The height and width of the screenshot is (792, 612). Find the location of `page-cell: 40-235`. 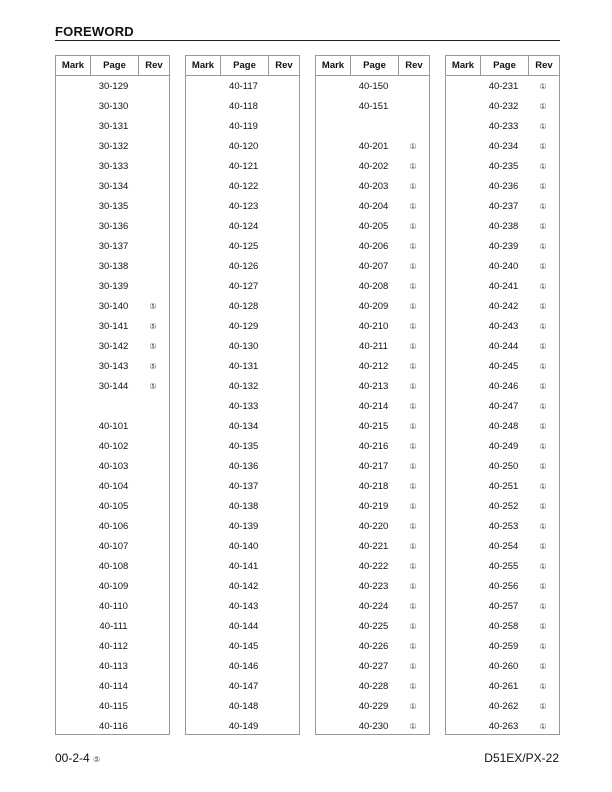

page-cell: 40-235 is located at coordinates (503, 166).